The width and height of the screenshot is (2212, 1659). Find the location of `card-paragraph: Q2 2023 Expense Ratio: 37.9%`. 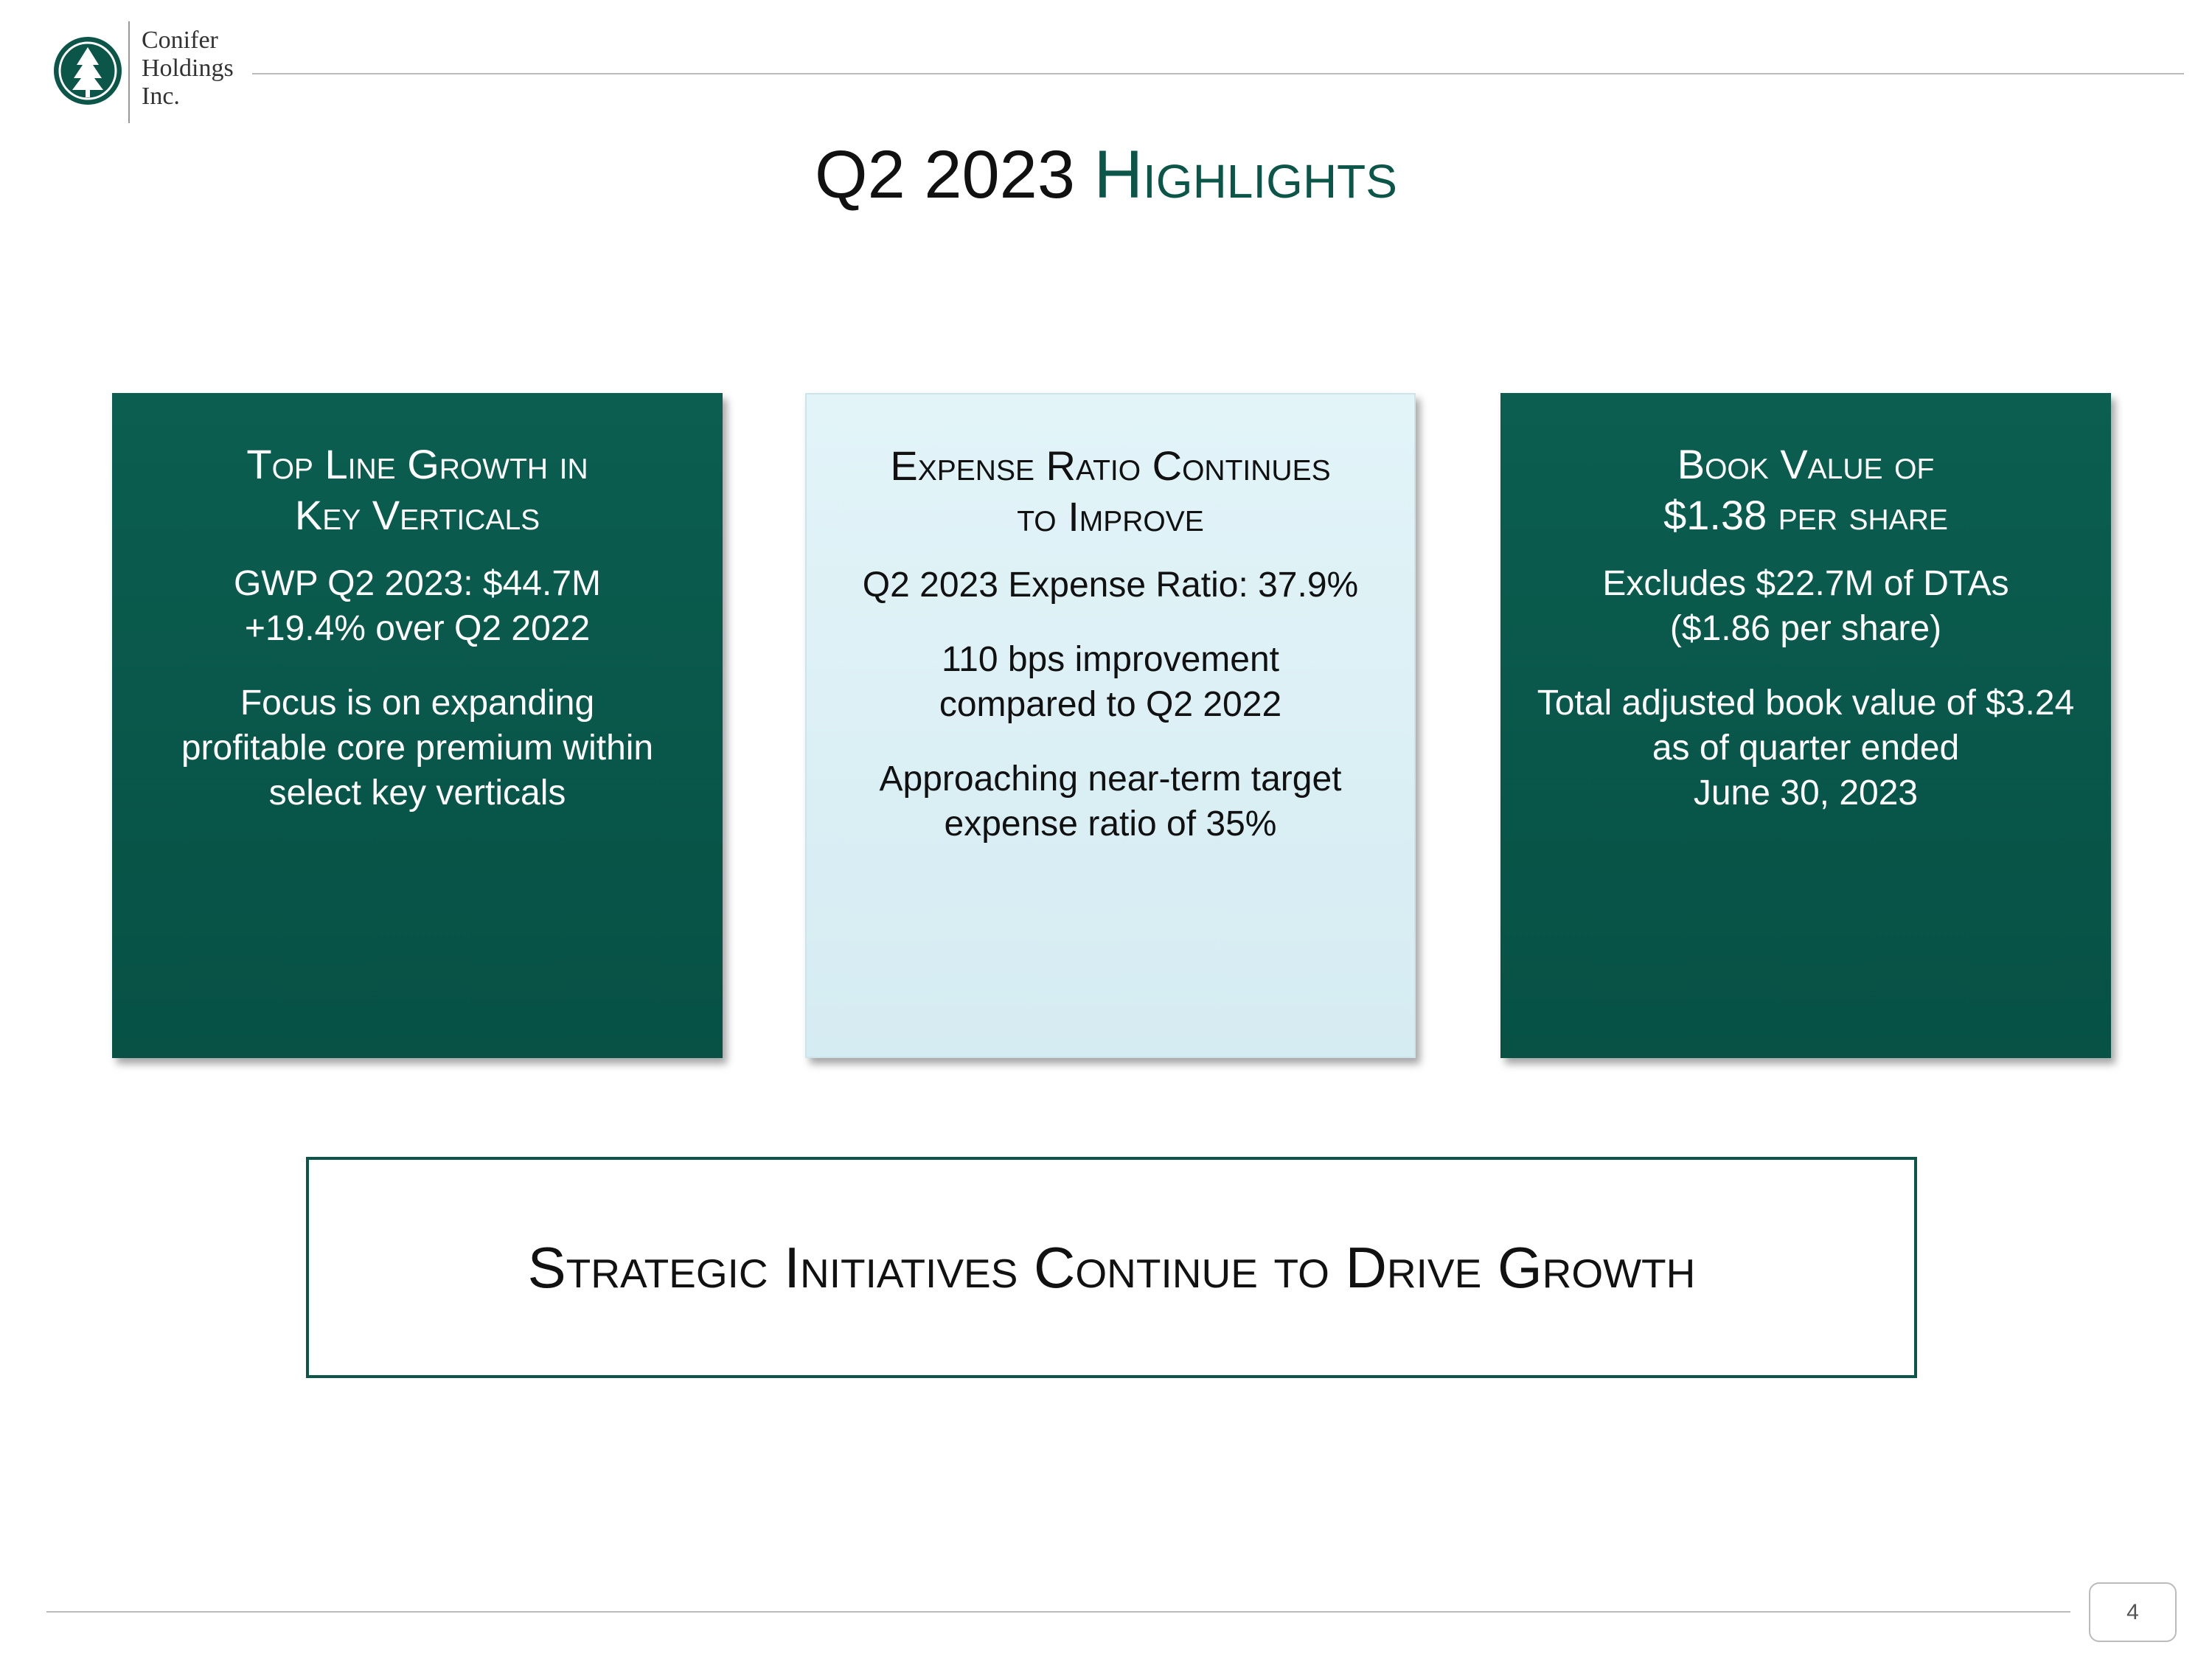

card-paragraph: Q2 2023 Expense Ratio: 37.9% is located at coordinates (1110, 585).